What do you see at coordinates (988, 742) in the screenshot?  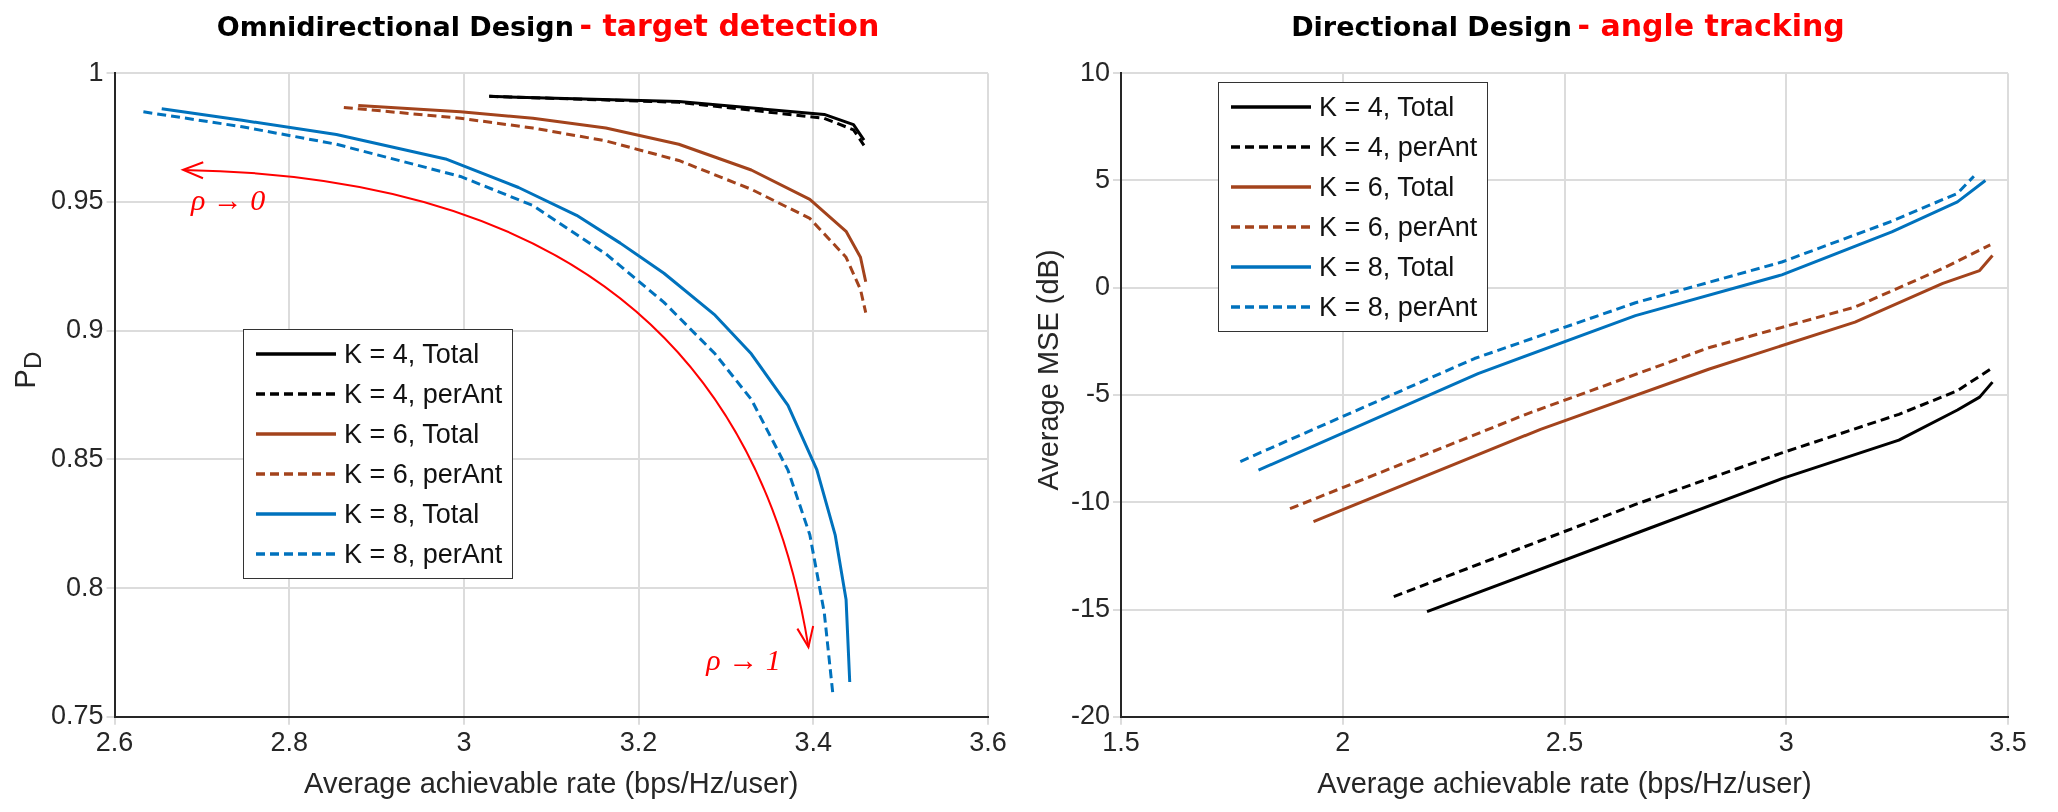 I see `x-tick-label: 3.6` at bounding box center [988, 742].